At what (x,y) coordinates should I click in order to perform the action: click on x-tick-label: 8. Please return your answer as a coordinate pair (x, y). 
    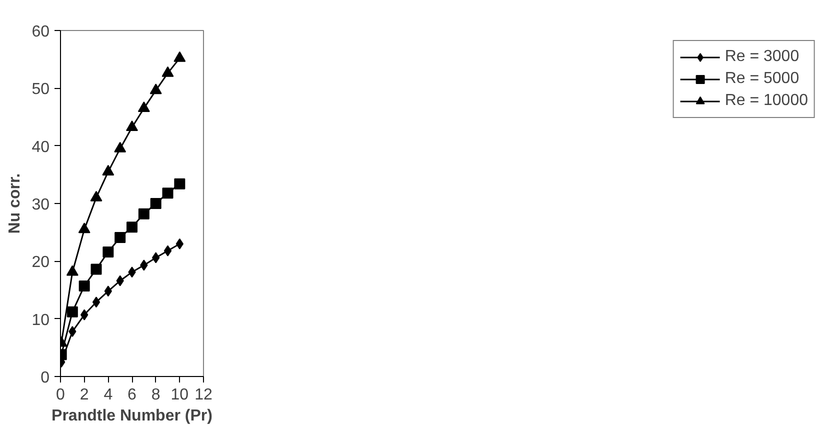
    Looking at the image, I should click on (155, 395).